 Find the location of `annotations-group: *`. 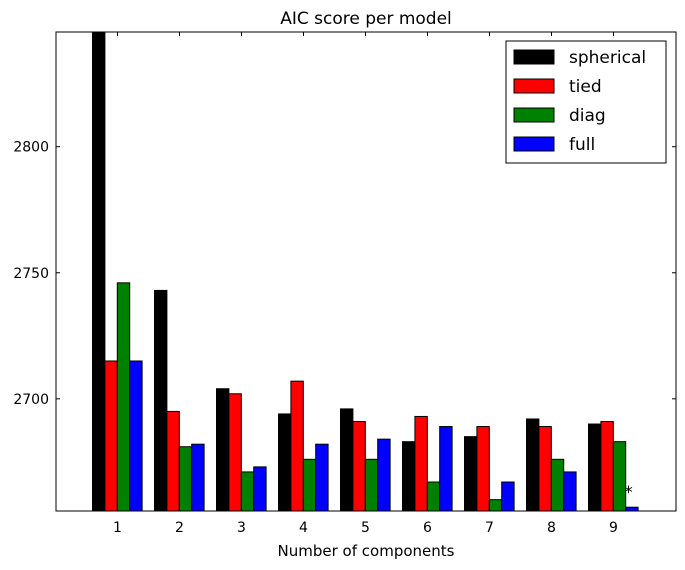

annotations-group: * is located at coordinates (628, 493).